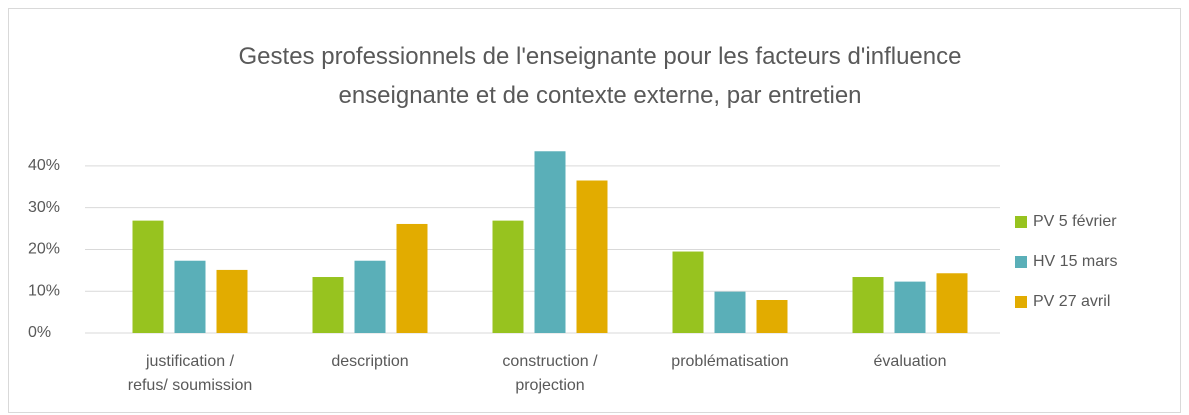 The width and height of the screenshot is (1189, 415). I want to click on y-tick-label: 30%, so click(44, 207).